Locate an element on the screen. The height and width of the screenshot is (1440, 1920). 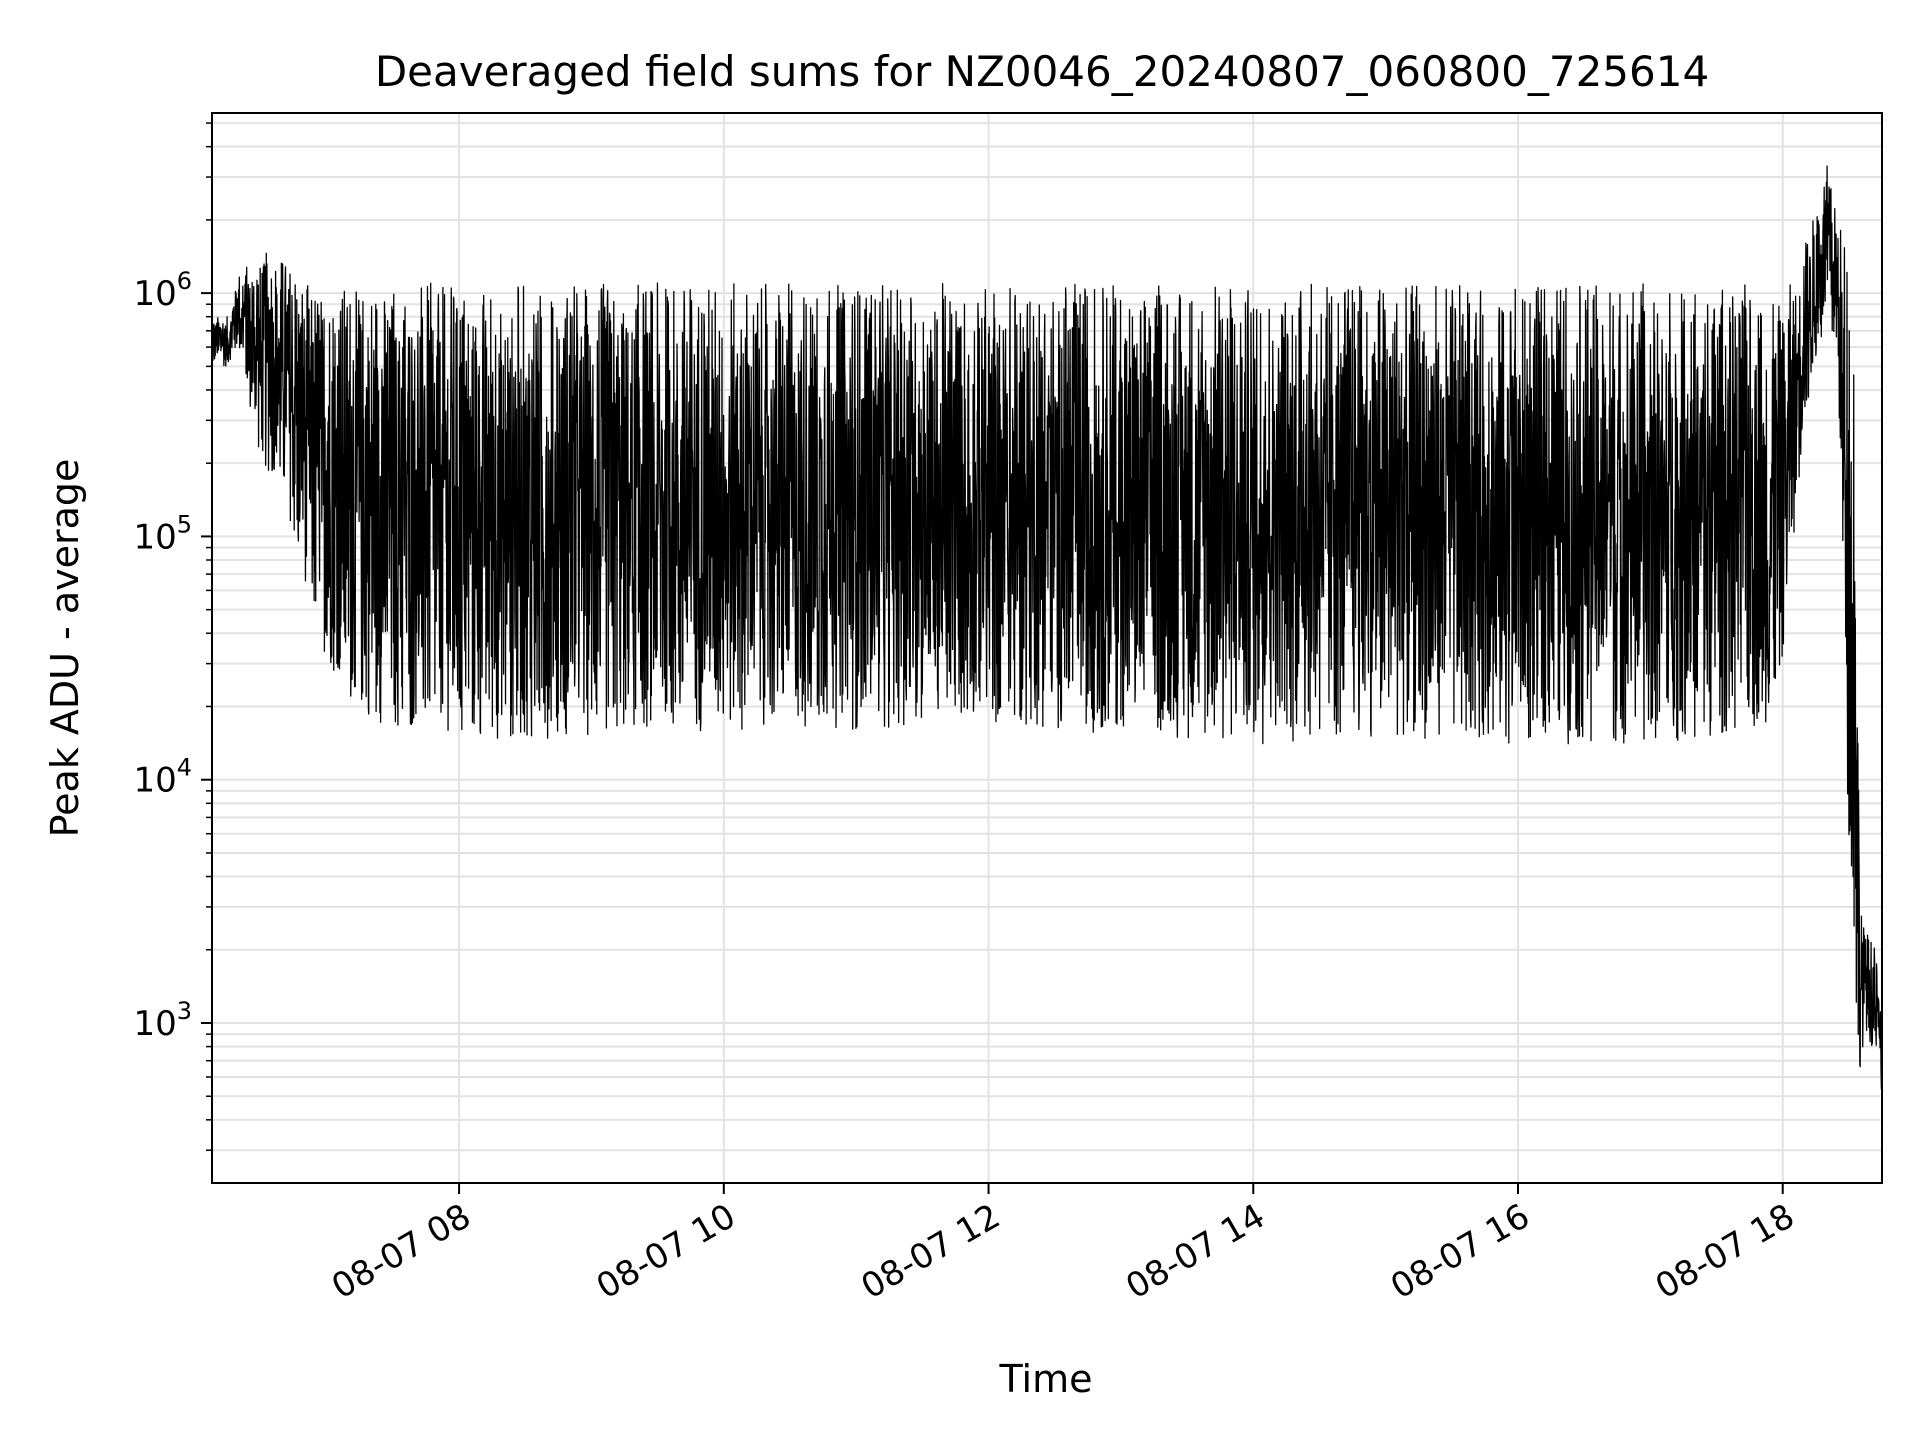
y-tick-label: 10³ is located at coordinates (162, 1020).